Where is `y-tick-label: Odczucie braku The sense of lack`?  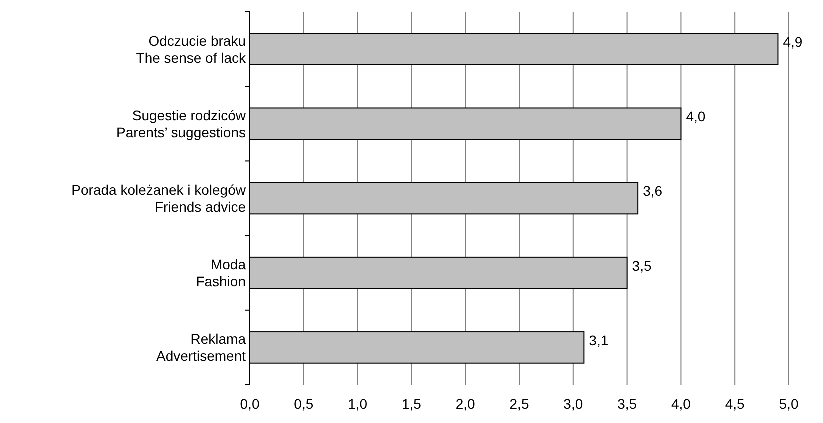 y-tick-label: Odczucie braku The sense of lack is located at coordinates (191, 49).